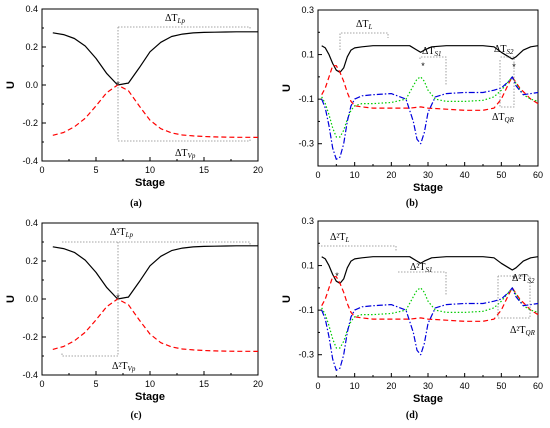 The width and height of the screenshot is (550, 428). Describe the element at coordinates (118, 298) in the screenshot. I see `pinch-marker-2: *` at that location.